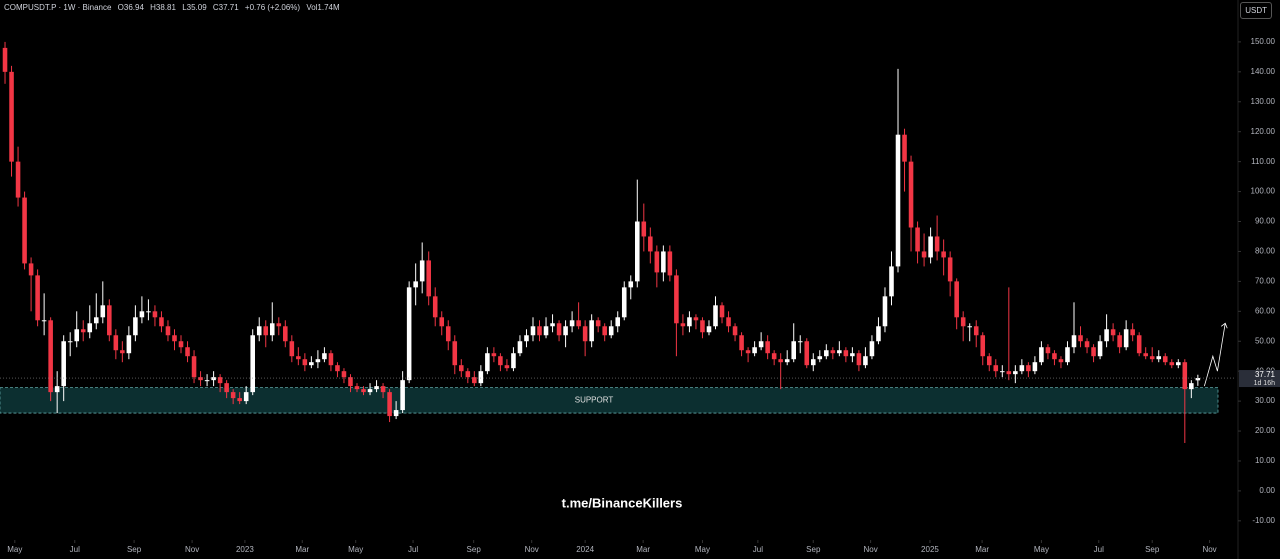 Image resolution: width=1280 pixels, height=559 pixels. I want to click on watermark: t.me/BinanceKillers, so click(622, 502).